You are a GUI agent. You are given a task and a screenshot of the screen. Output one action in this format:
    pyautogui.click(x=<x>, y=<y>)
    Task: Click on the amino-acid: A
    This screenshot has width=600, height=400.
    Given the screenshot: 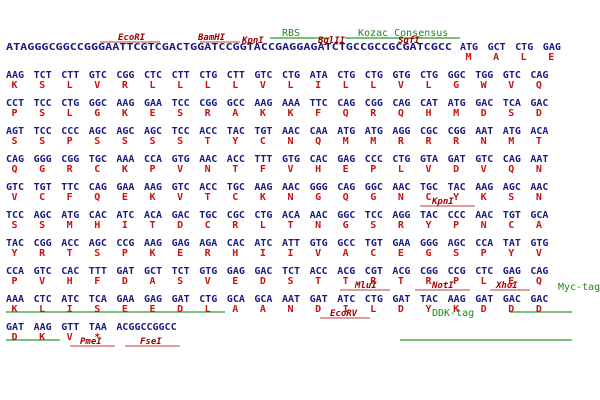 What is the action you would take?
    pyautogui.click(x=263, y=309)
    